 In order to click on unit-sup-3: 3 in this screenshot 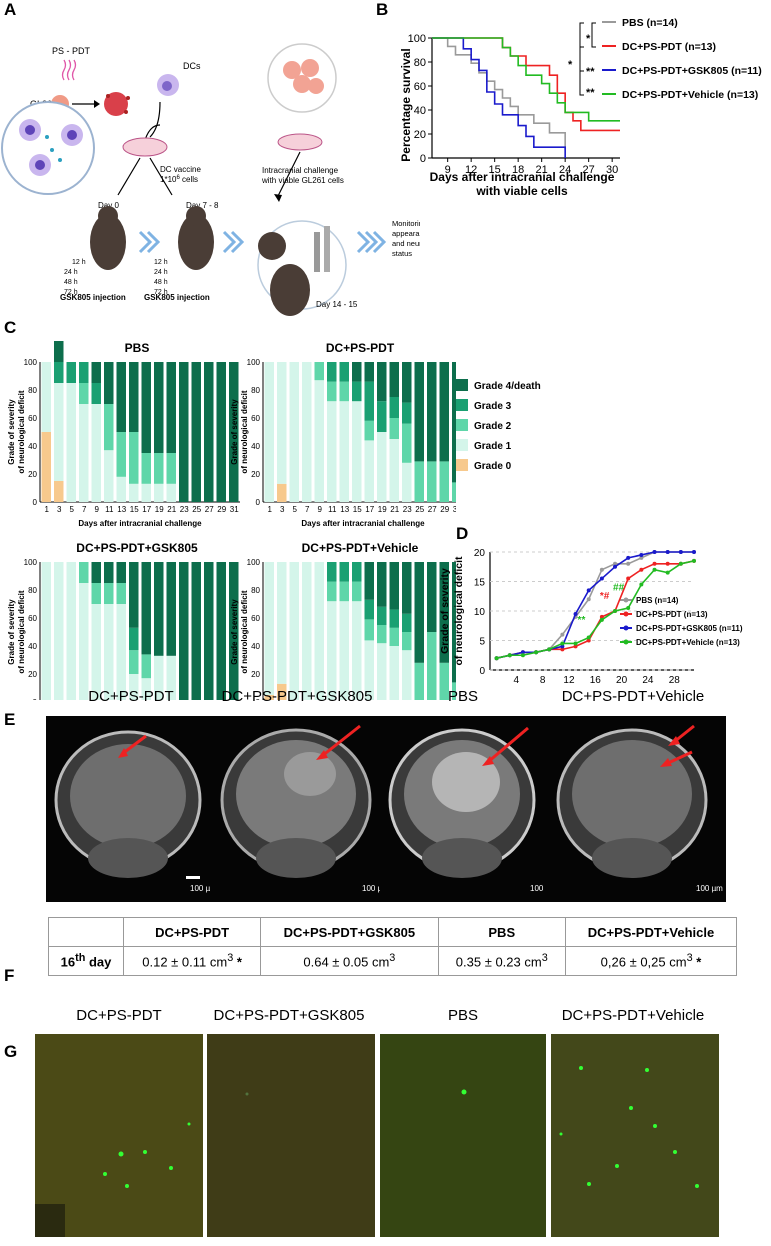, I will do `click(544, 958)`.